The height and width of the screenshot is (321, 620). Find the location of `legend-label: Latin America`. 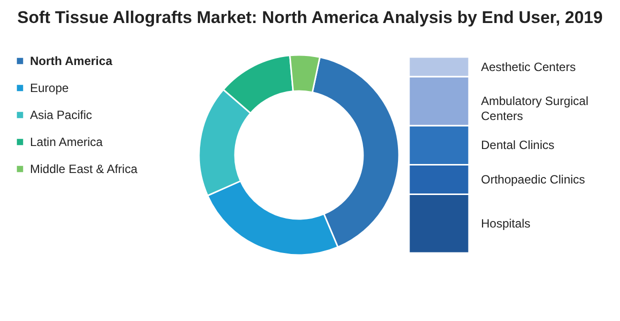

legend-label: Latin America is located at coordinates (67, 142).